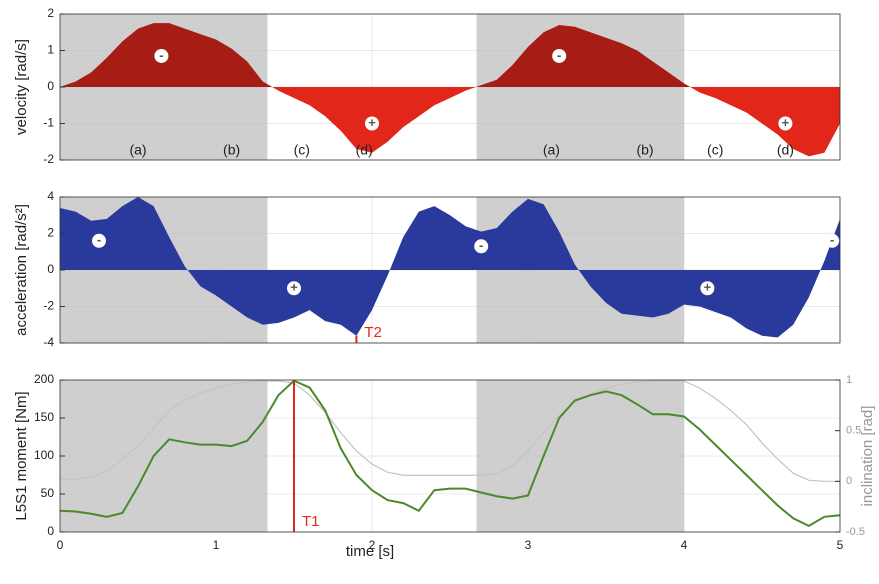  I want to click on y2-axis-label: inclination [rad], so click(867, 456).